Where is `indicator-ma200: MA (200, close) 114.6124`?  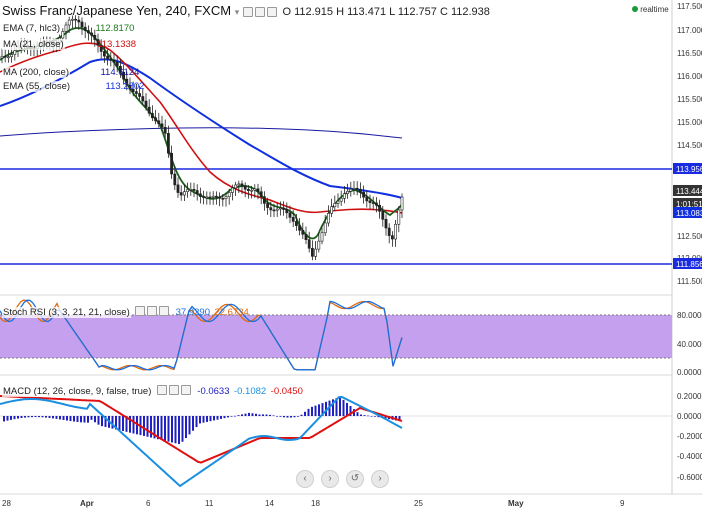 indicator-ma200: MA (200, close) 114.6124 is located at coordinates (70, 71).